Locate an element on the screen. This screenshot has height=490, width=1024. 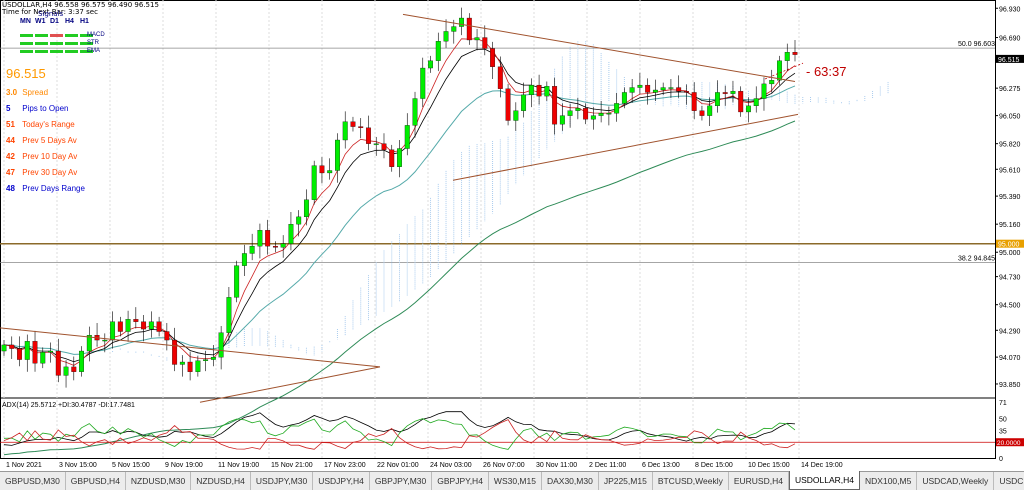
chart-tab: NDX100,M5 is located at coordinates (889, 481).